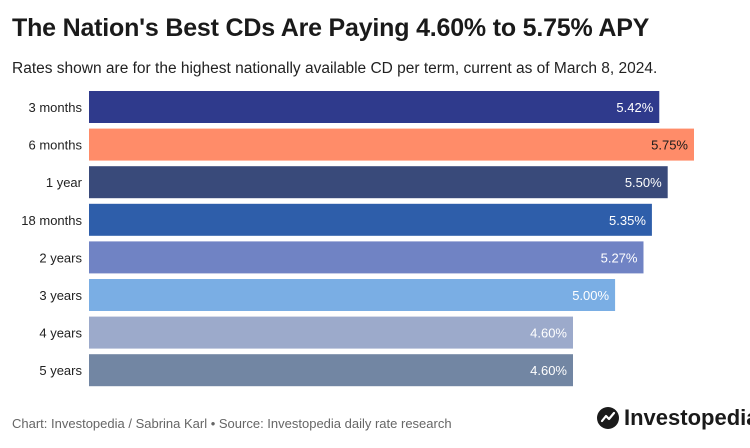 The image size is (750, 448). I want to click on category-label: 18 months, so click(51, 220).